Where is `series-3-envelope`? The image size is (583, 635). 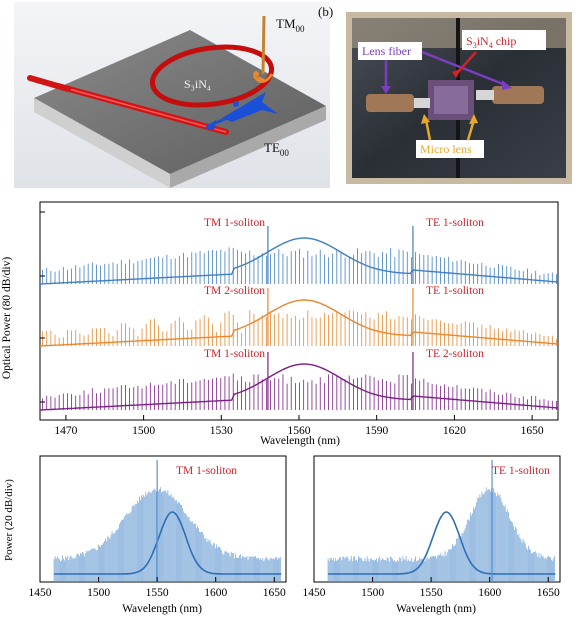
series-3-envelope is located at coordinates (299, 387).